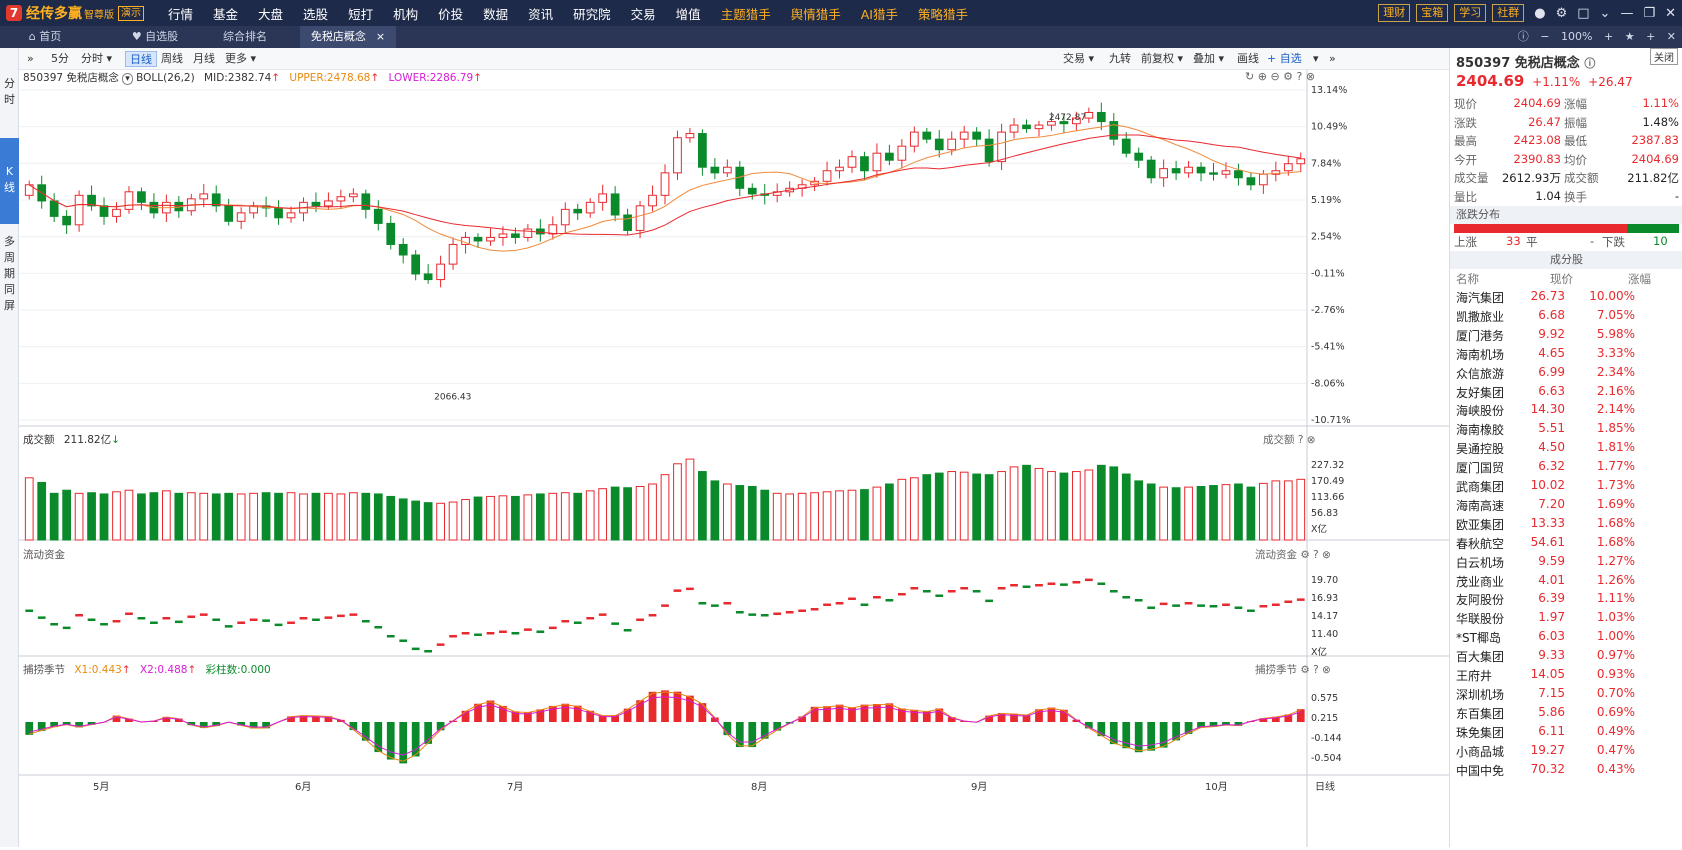 The width and height of the screenshot is (1682, 850). What do you see at coordinates (1394, 13) in the screenshot?
I see `finance-button: 理财` at bounding box center [1394, 13].